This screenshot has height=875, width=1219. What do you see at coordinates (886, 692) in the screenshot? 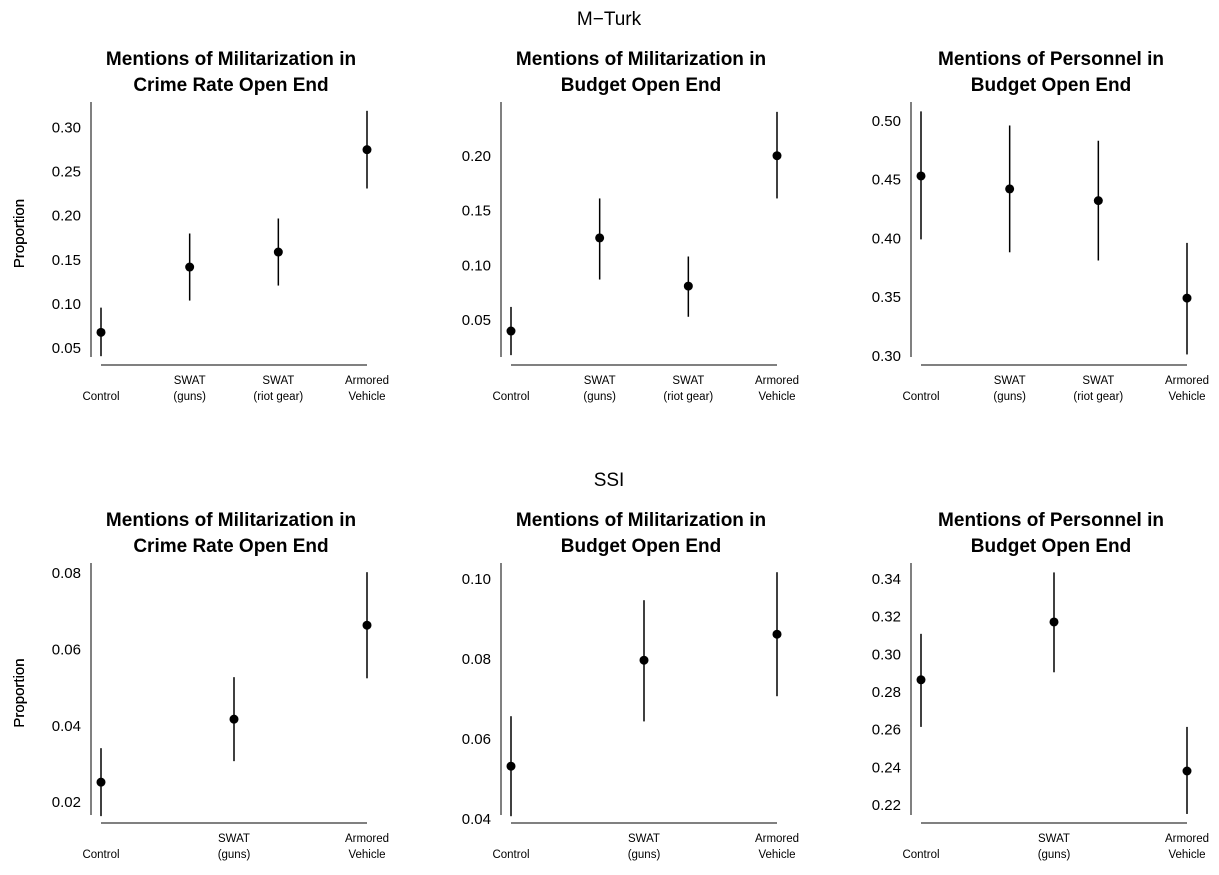
I see `y-tick-label: 0.28` at bounding box center [886, 692].